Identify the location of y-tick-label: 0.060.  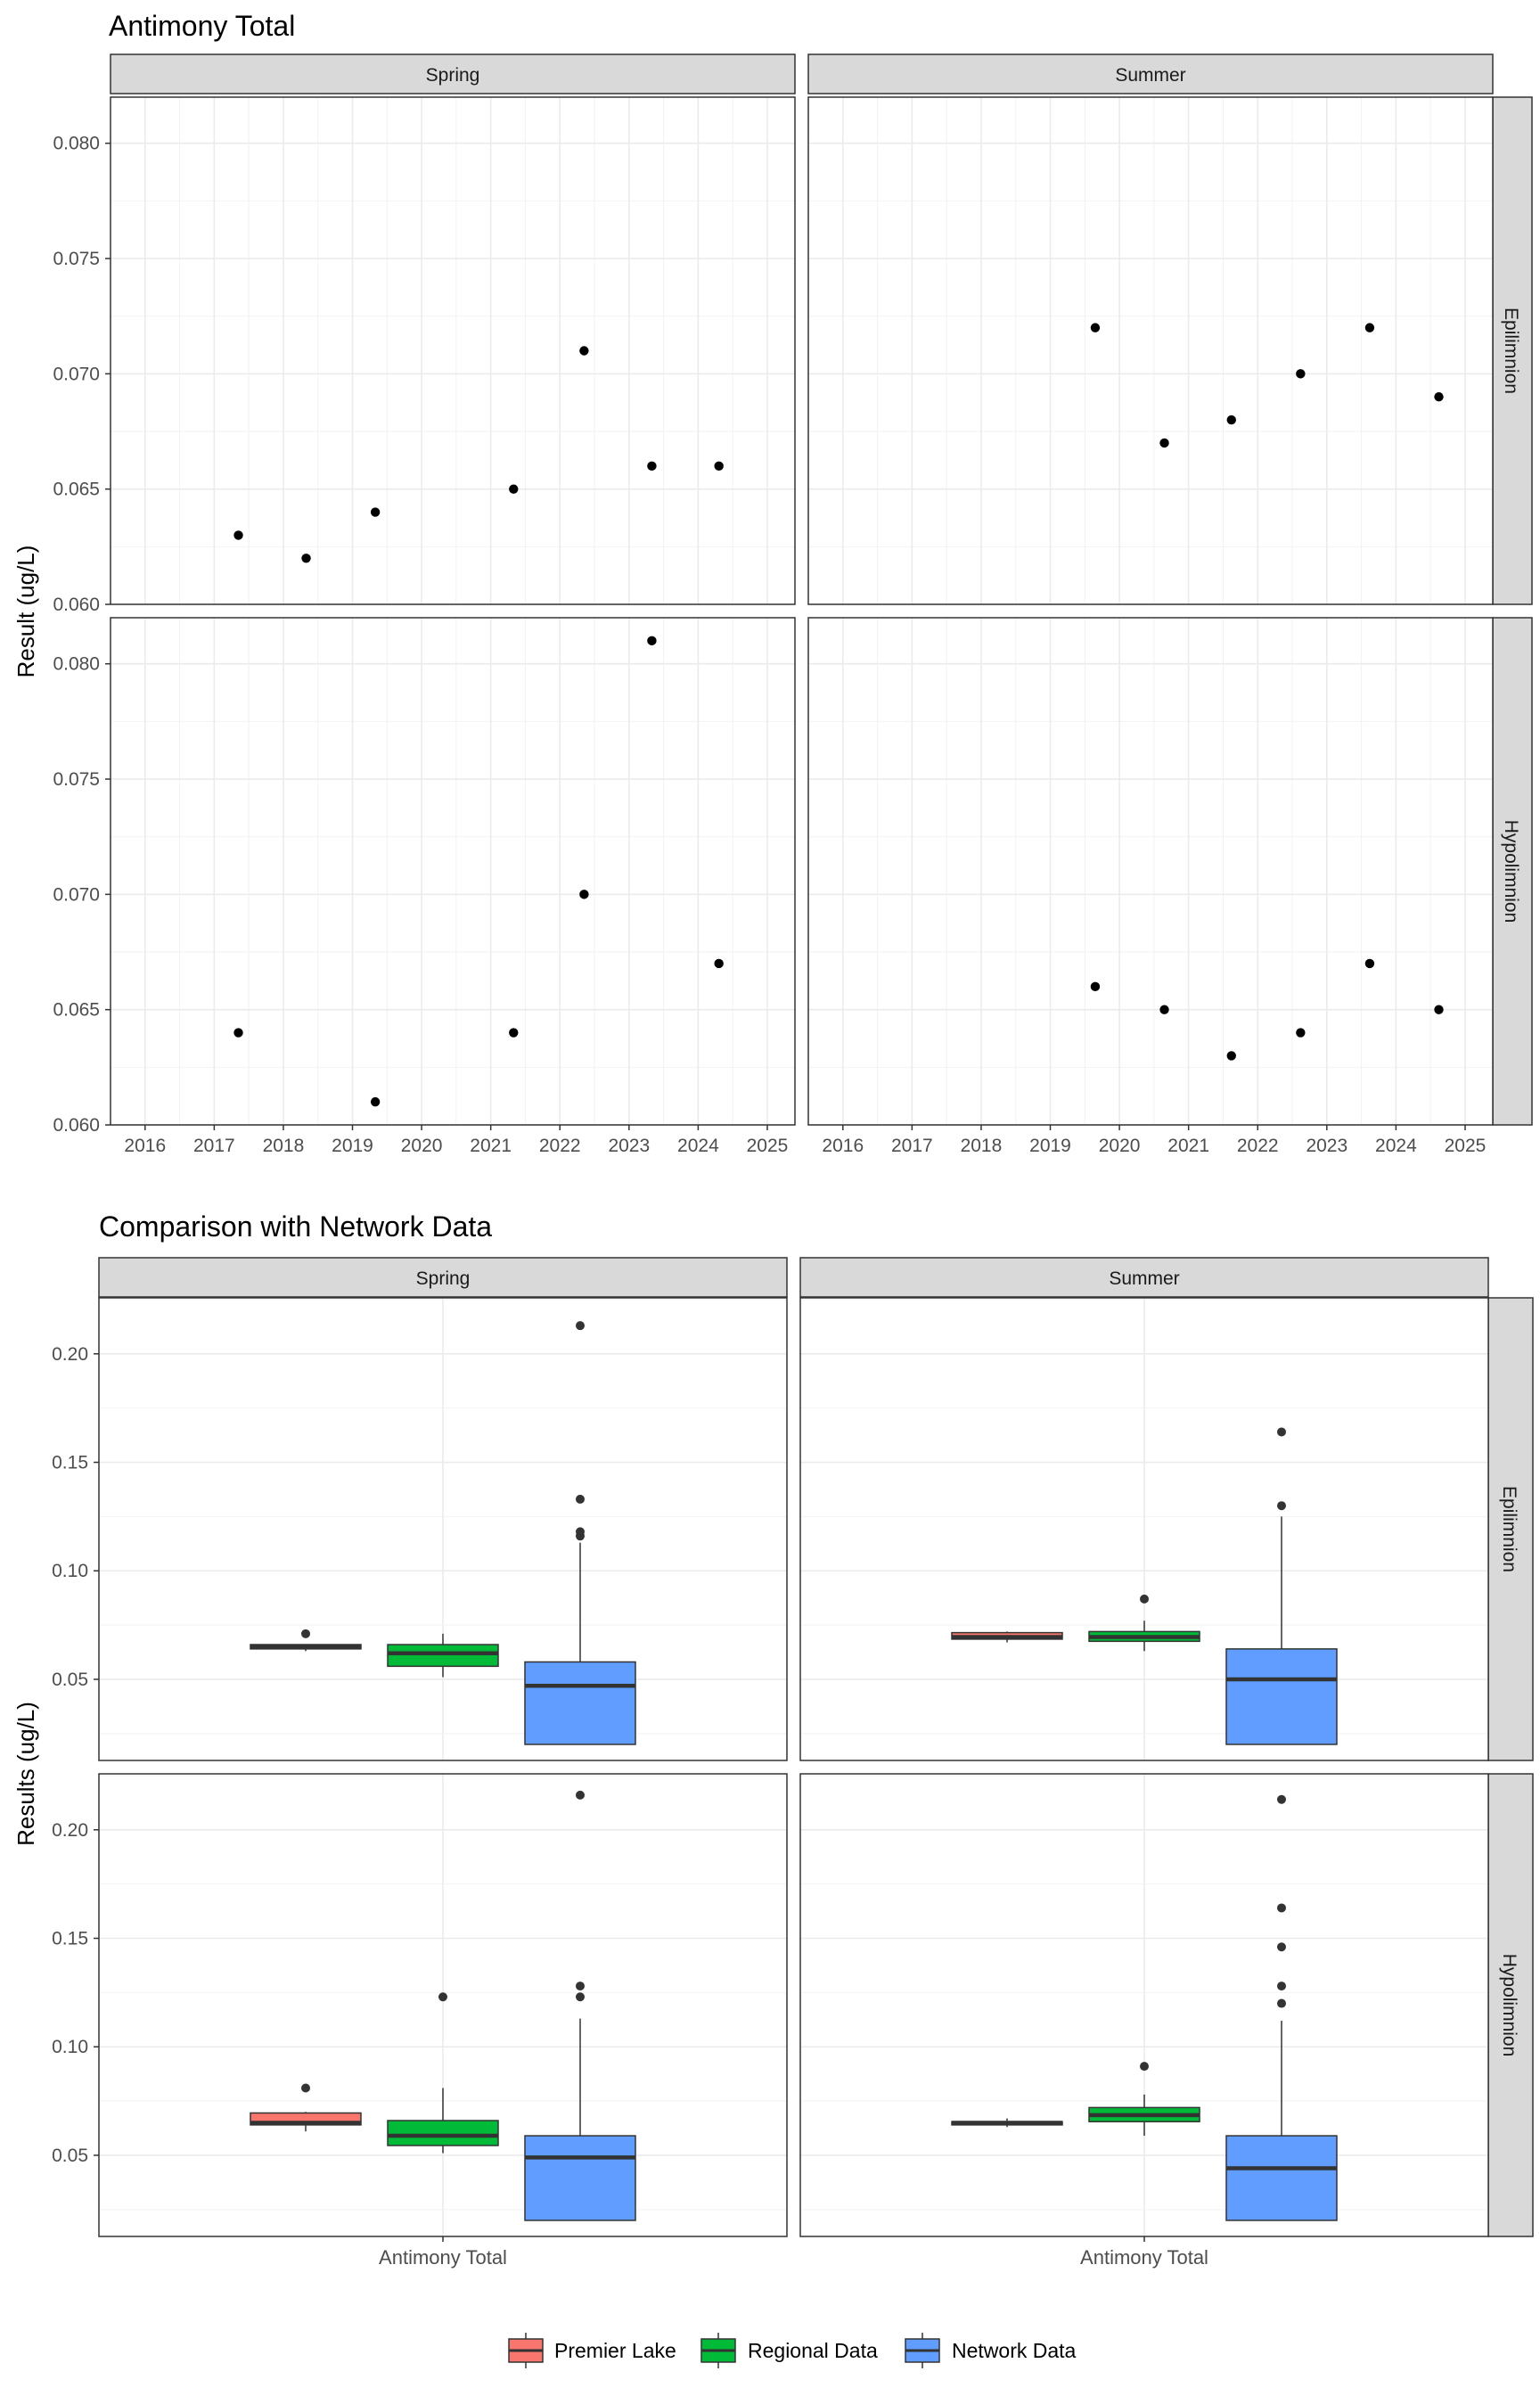
(76, 1125).